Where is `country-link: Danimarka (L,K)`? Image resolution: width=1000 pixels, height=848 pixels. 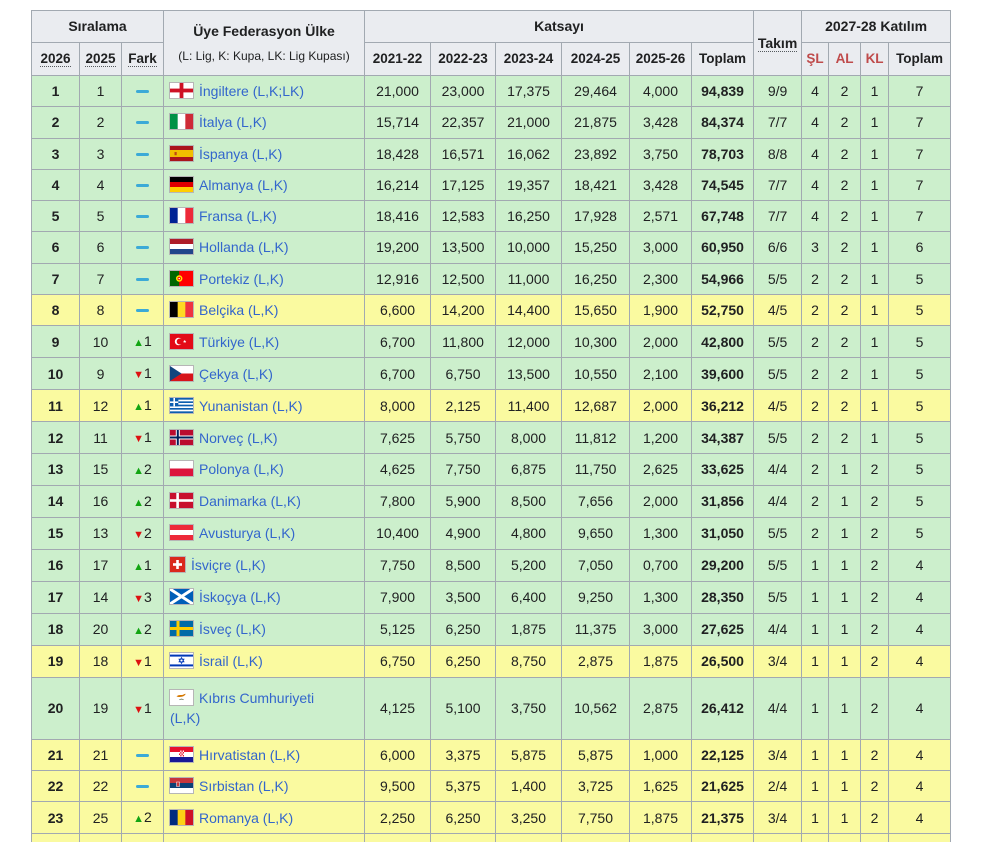
country-link: Danimarka (L,K) is located at coordinates (250, 501).